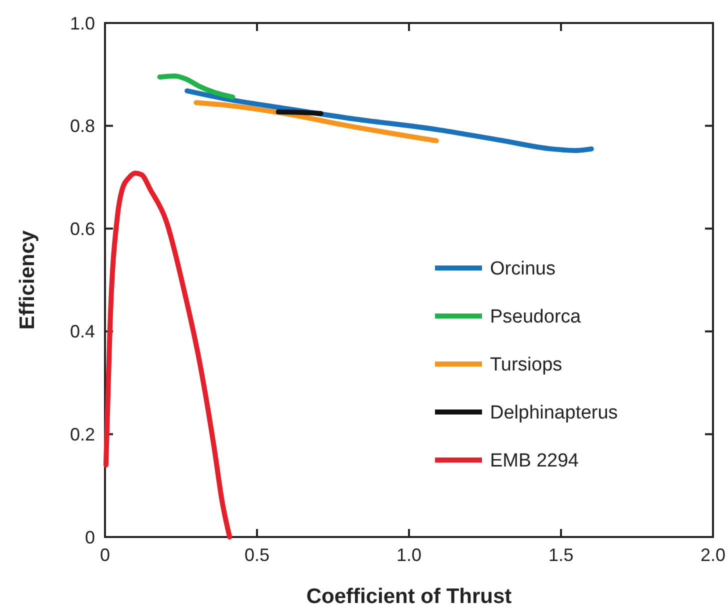 This screenshot has width=727, height=615. I want to click on x-tick-label: 0.5, so click(257, 555).